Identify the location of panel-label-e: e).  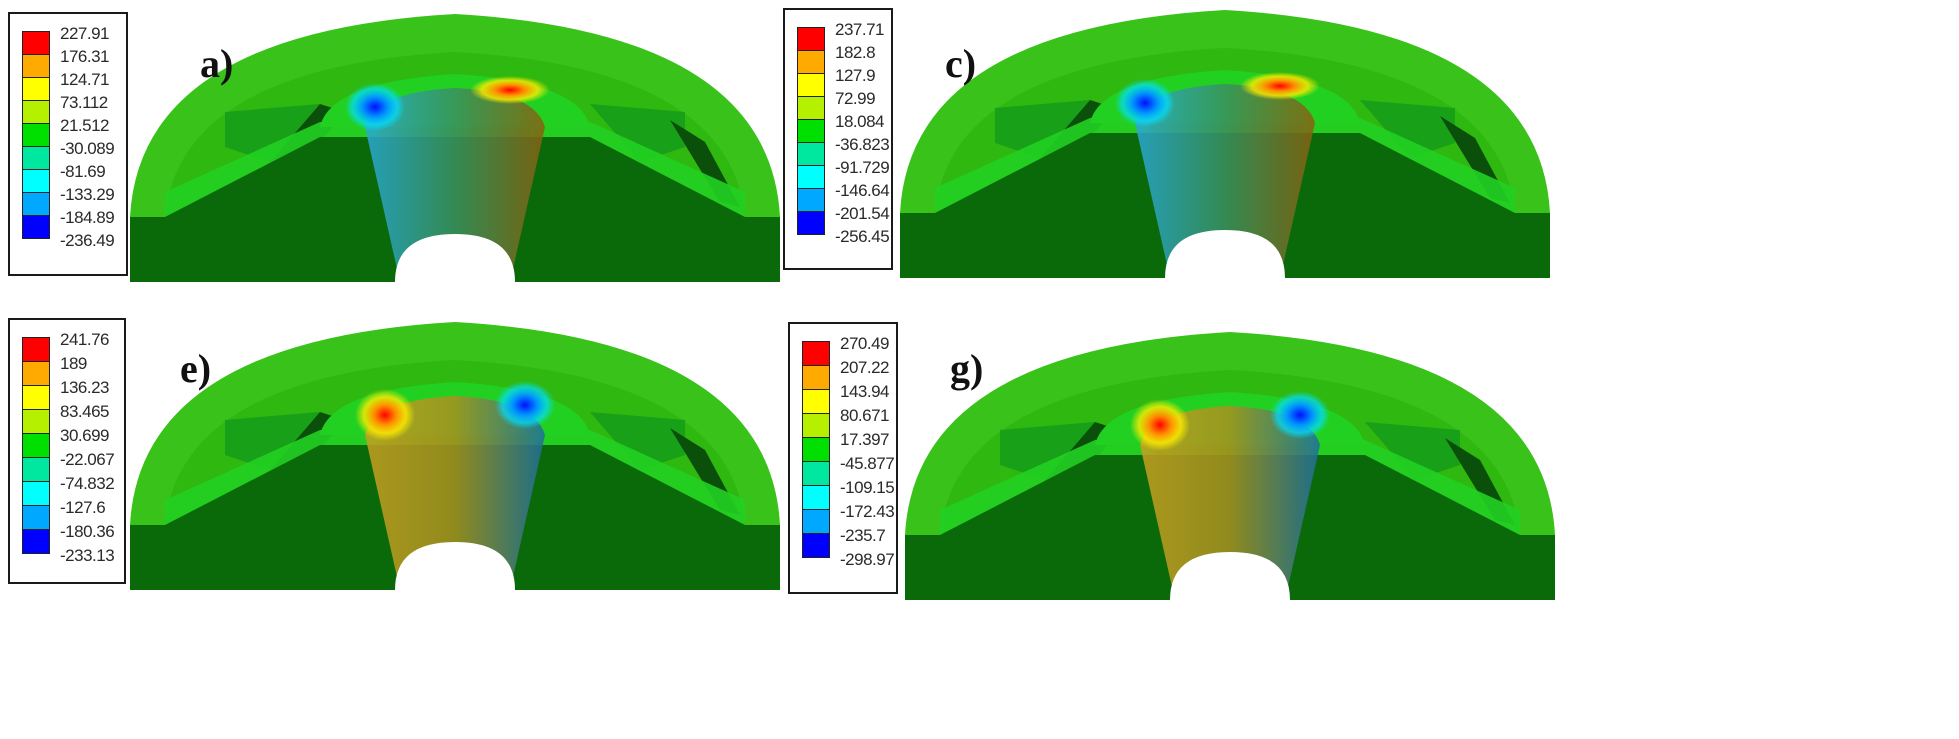
(196, 368).